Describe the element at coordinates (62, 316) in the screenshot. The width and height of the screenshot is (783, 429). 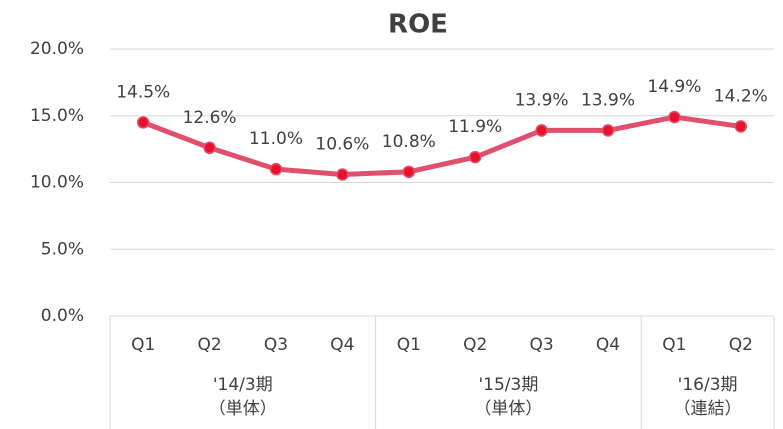
I see `y-tick-label: 0.0%` at that location.